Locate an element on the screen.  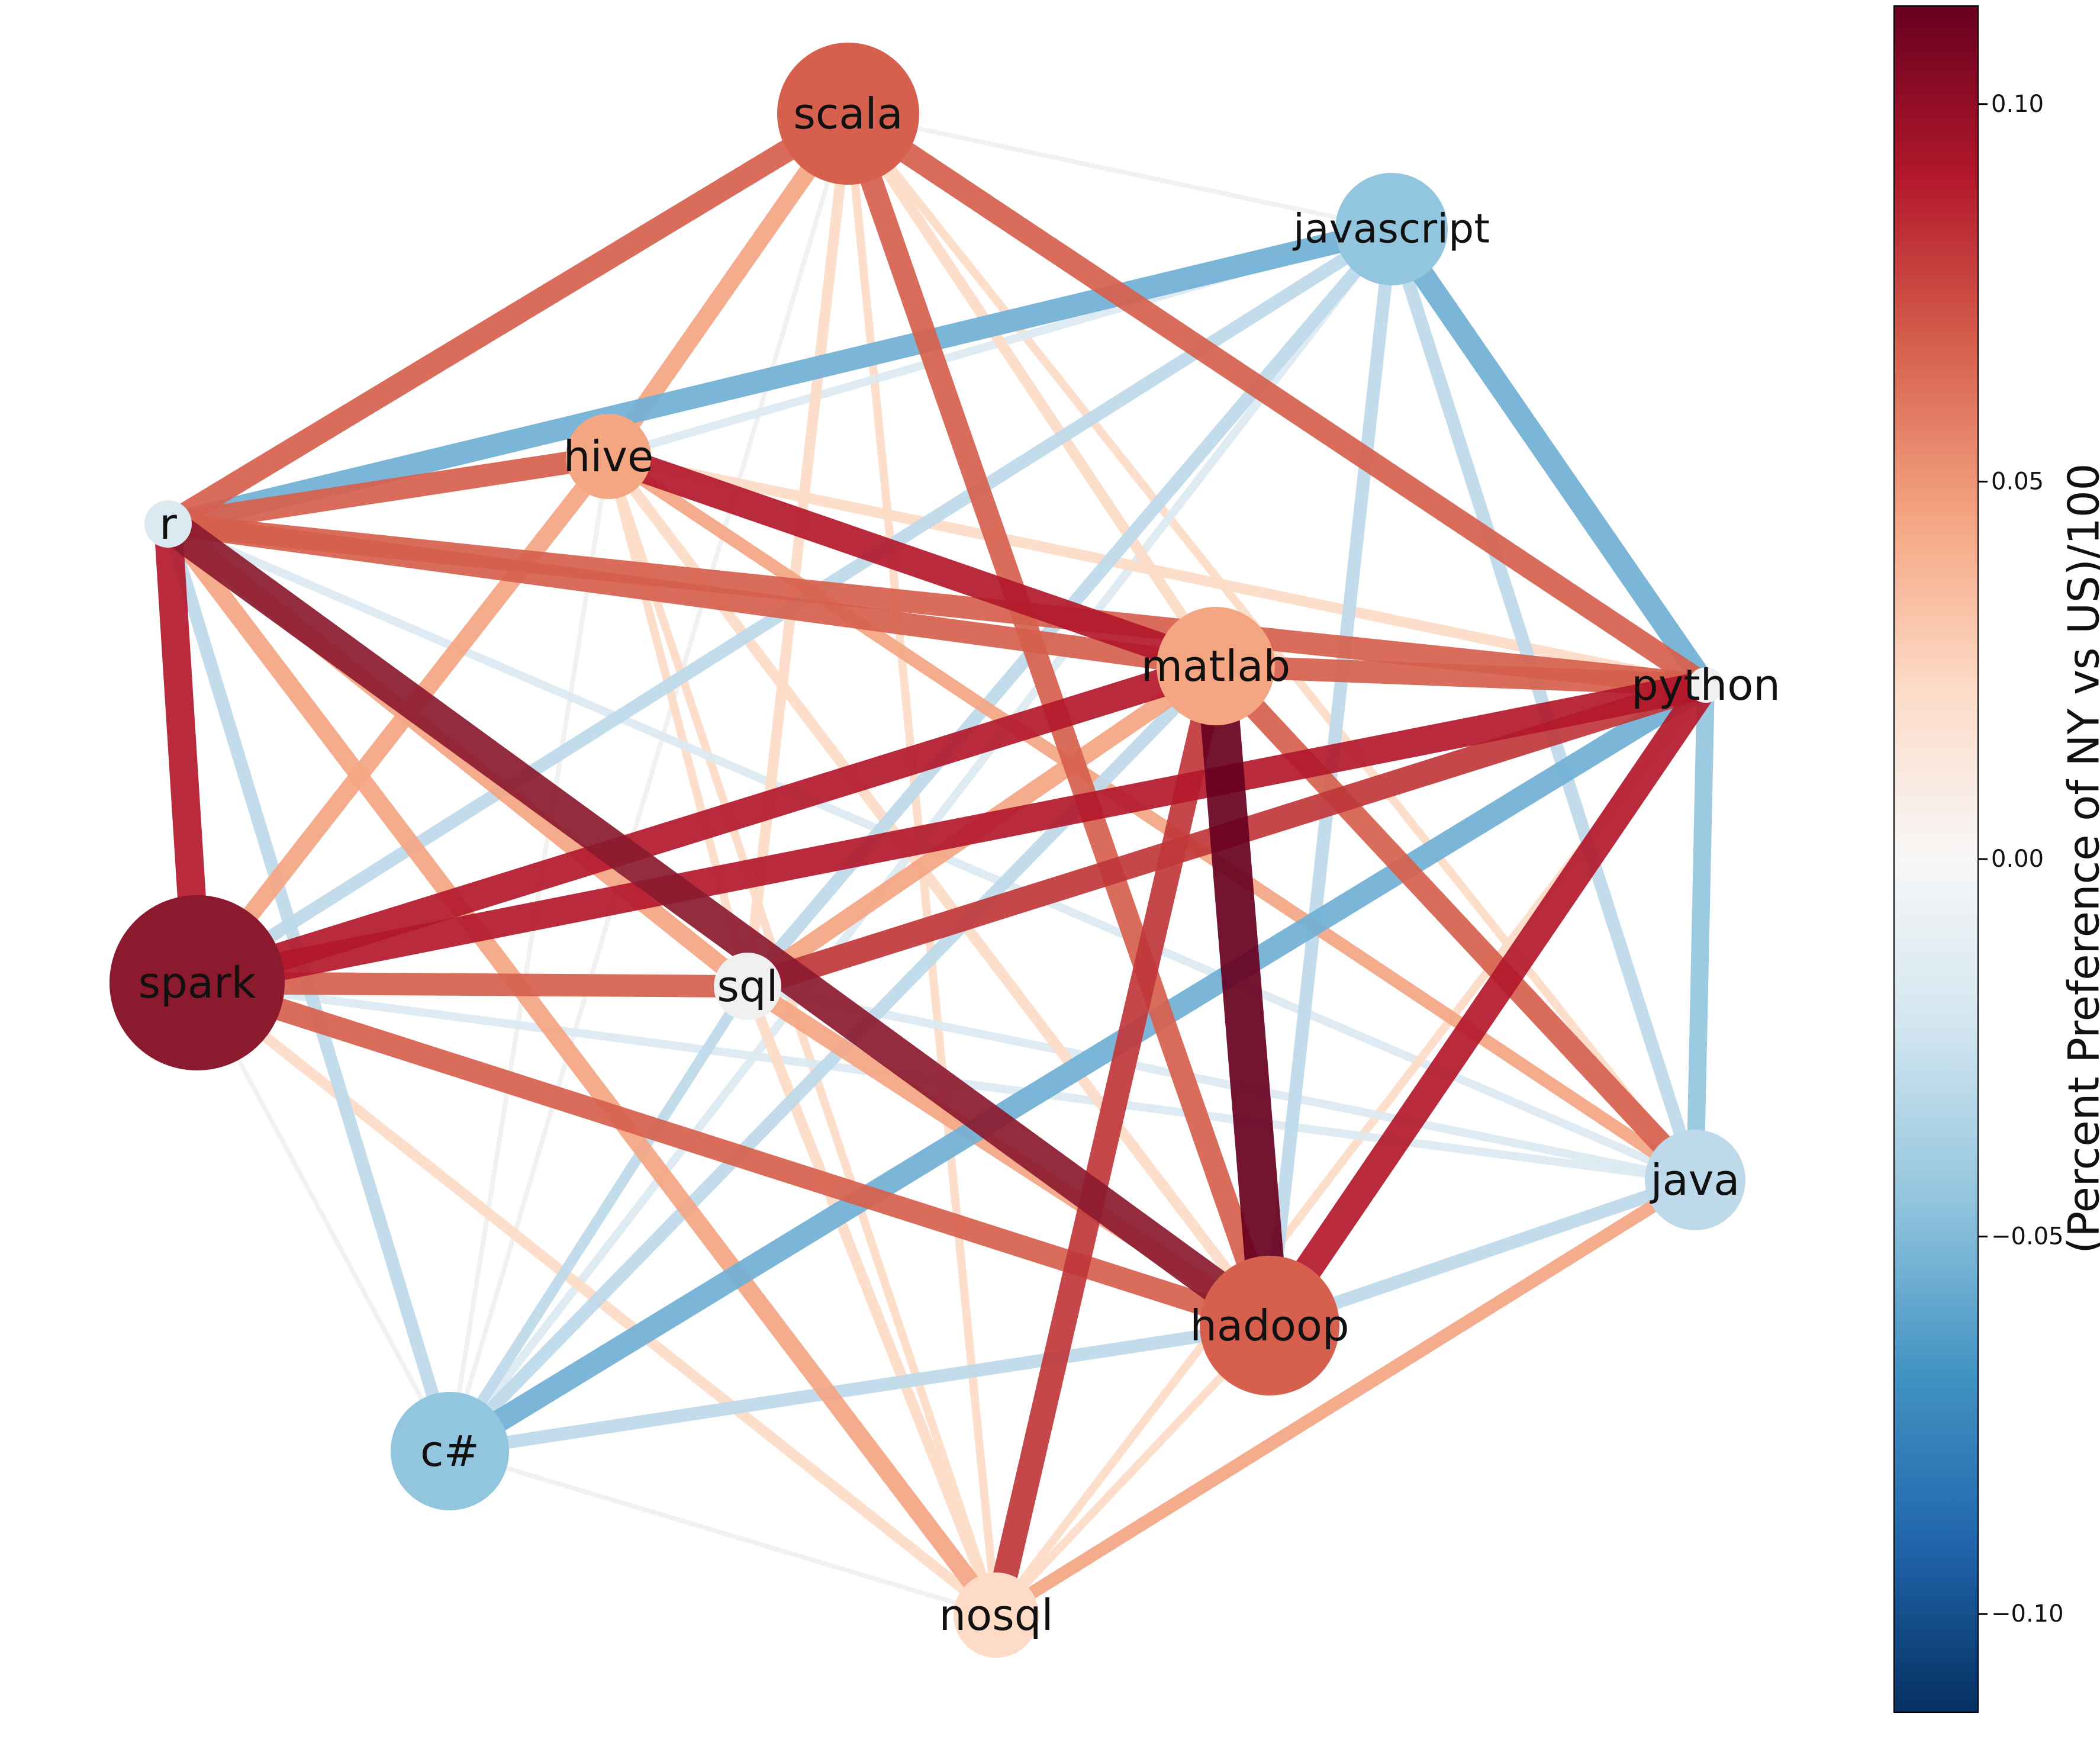
edge-spark-hadoop is located at coordinates (733, 1154).